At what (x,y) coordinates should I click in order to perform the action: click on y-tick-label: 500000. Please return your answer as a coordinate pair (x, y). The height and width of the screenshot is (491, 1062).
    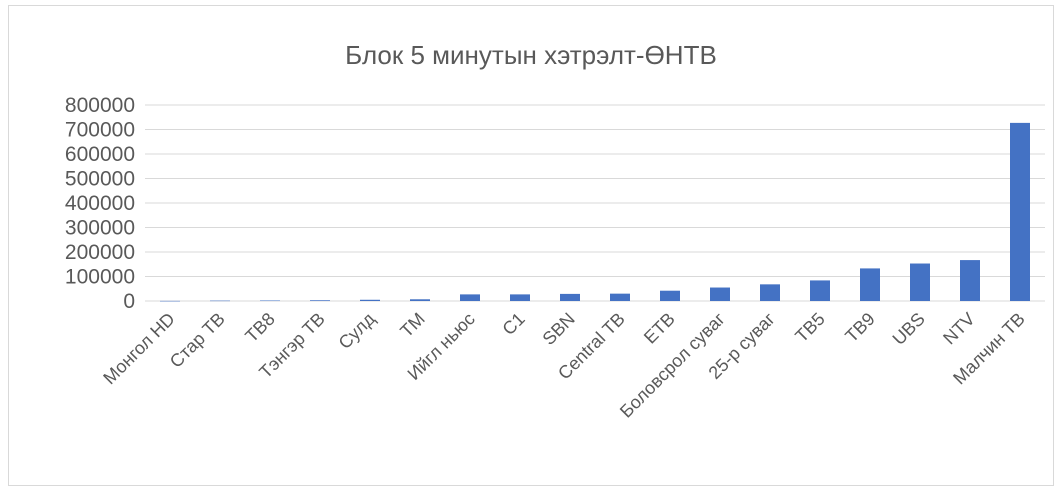
    Looking at the image, I should click on (100, 179).